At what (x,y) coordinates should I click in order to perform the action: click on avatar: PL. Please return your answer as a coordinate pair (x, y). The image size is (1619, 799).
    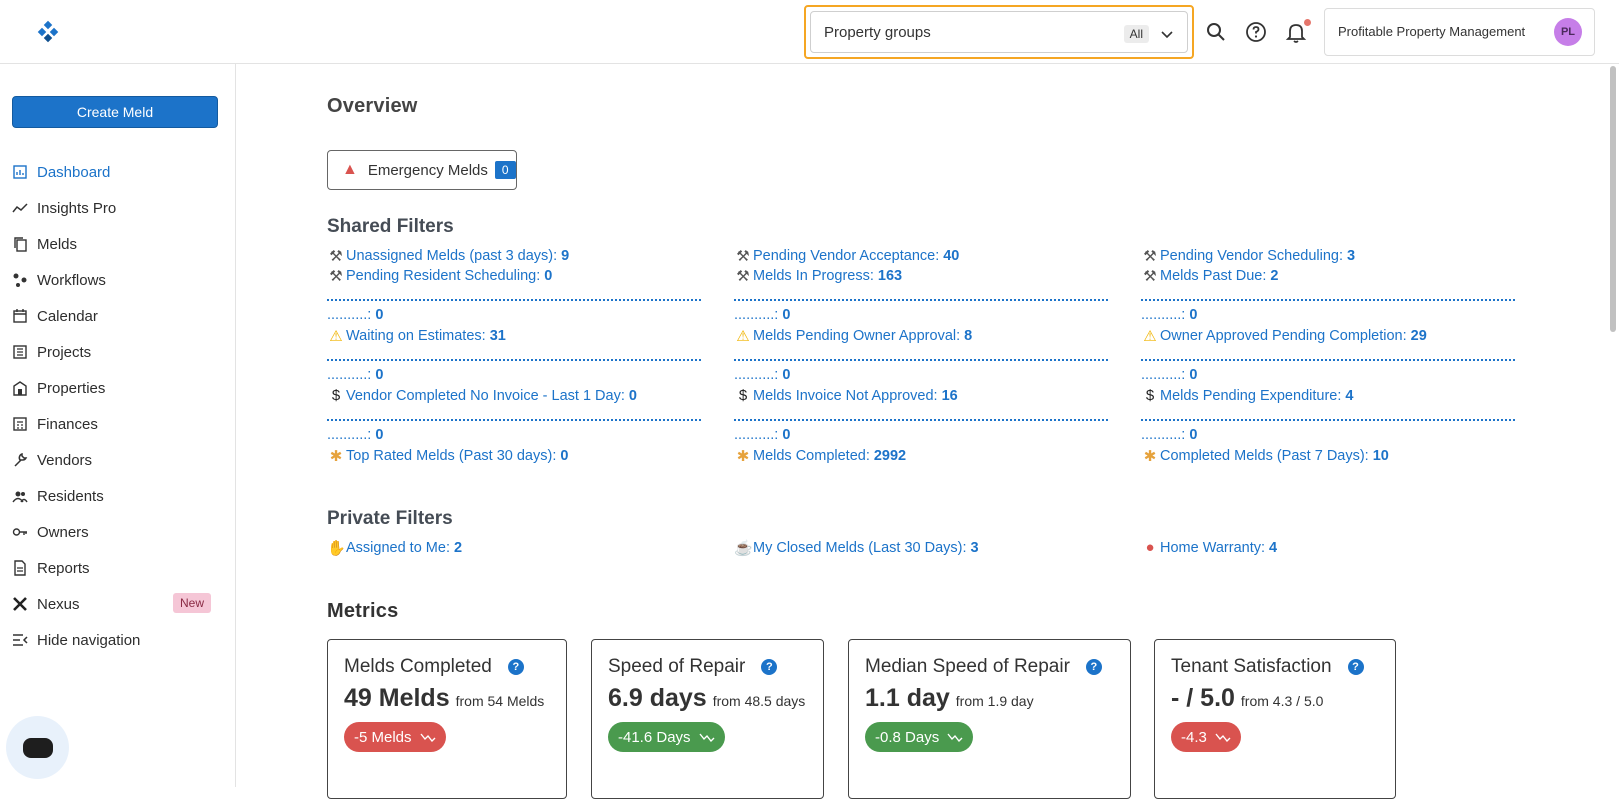
    Looking at the image, I should click on (1568, 32).